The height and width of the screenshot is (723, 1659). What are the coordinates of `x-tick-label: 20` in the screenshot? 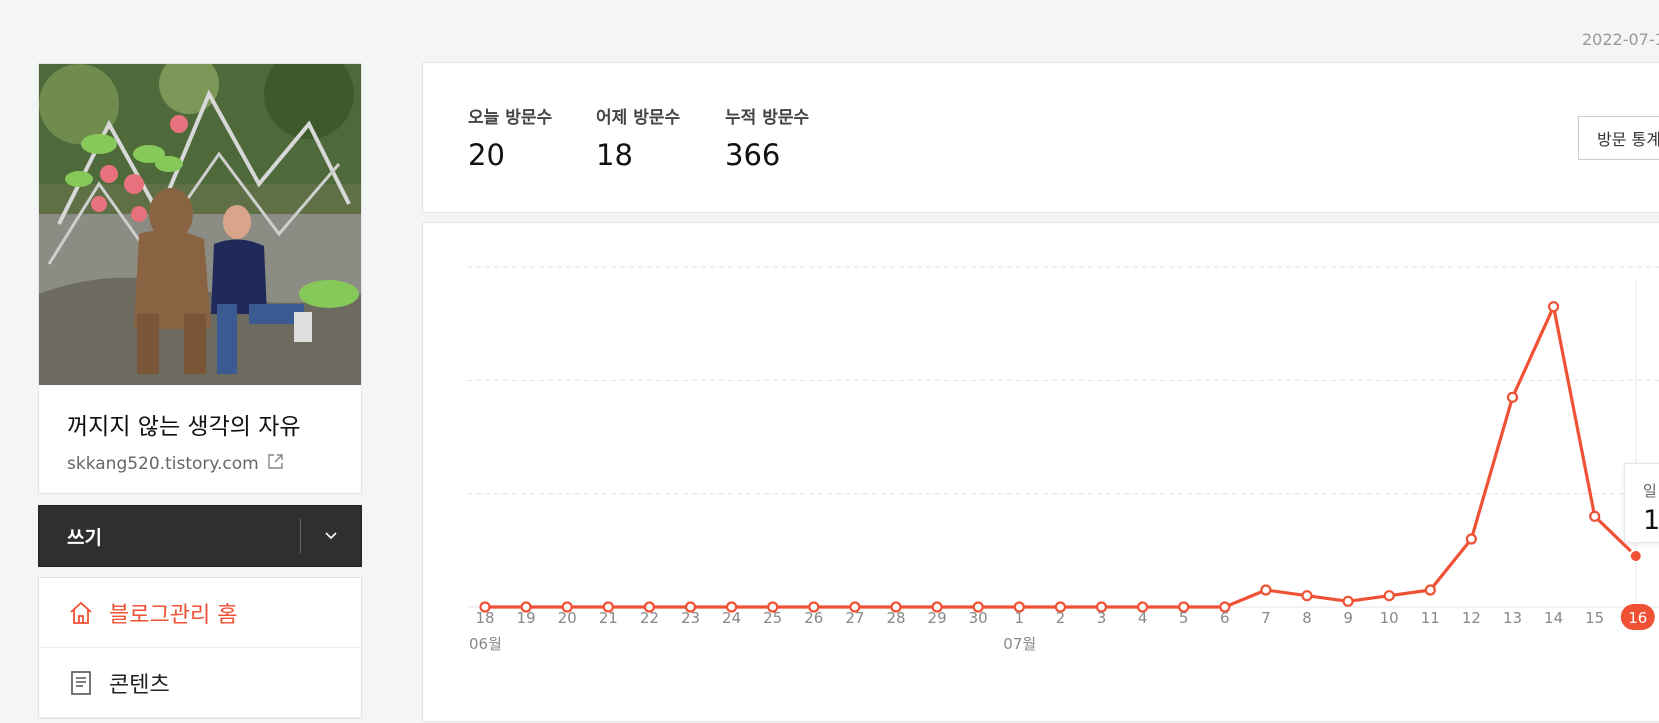 It's located at (567, 618).